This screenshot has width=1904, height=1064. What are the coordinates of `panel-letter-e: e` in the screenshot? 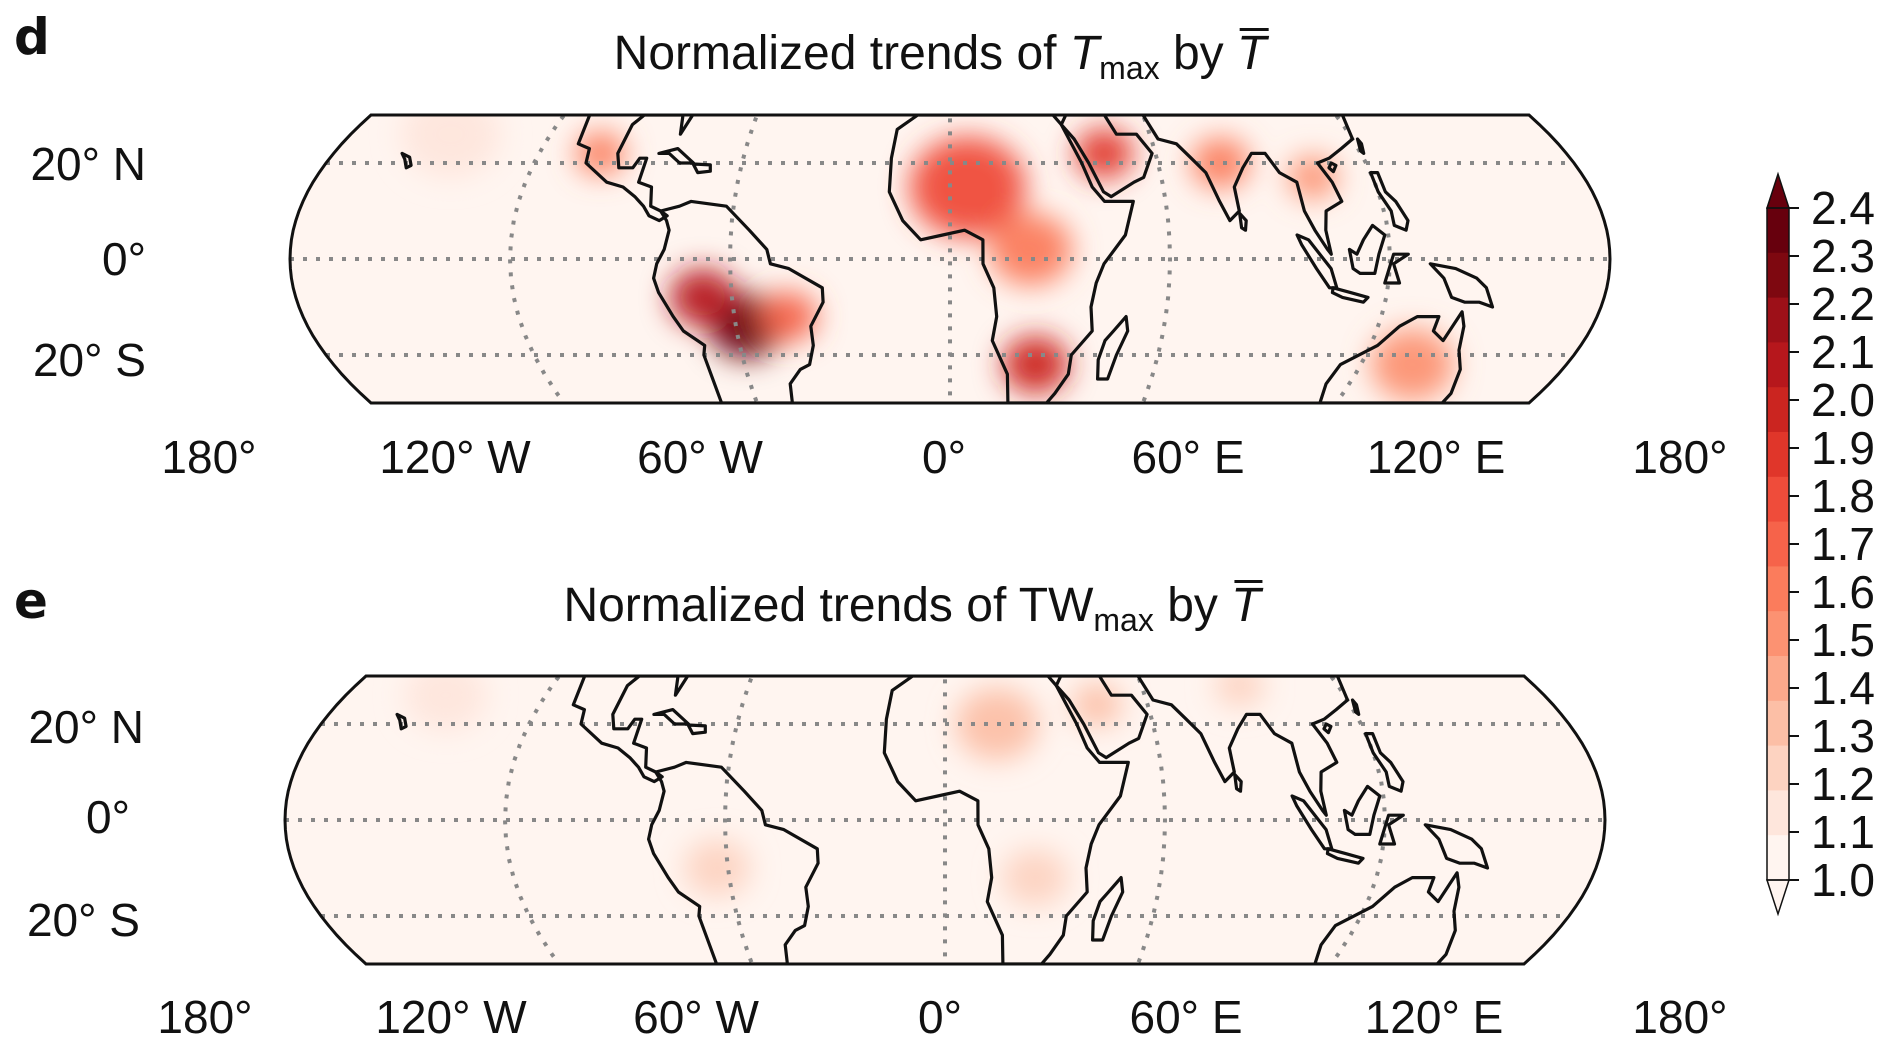 It's located at (31, 601).